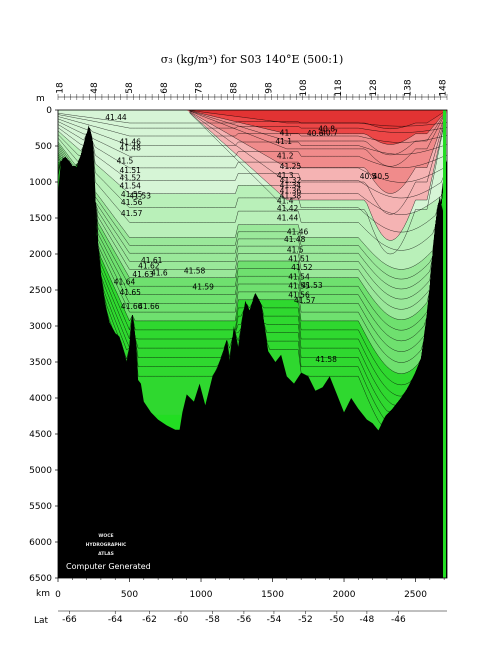 Image resolution: width=500 pixels, height=650 pixels. Describe the element at coordinates (106, 545) in the screenshot. I see `woce-atlas-watermark: WOCE HYDROGRAPHIC ATLAS` at that location.